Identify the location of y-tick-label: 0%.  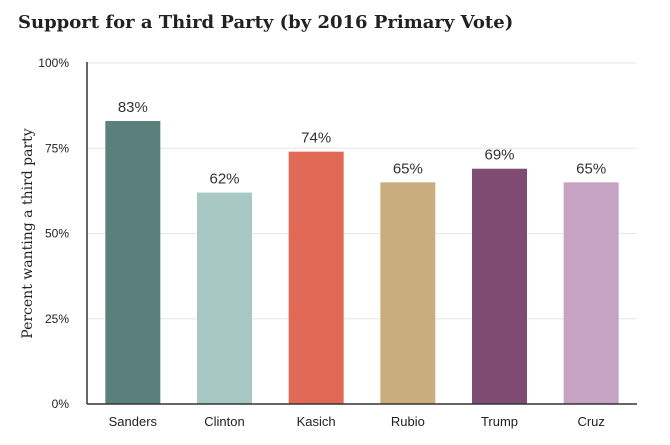
(61, 404).